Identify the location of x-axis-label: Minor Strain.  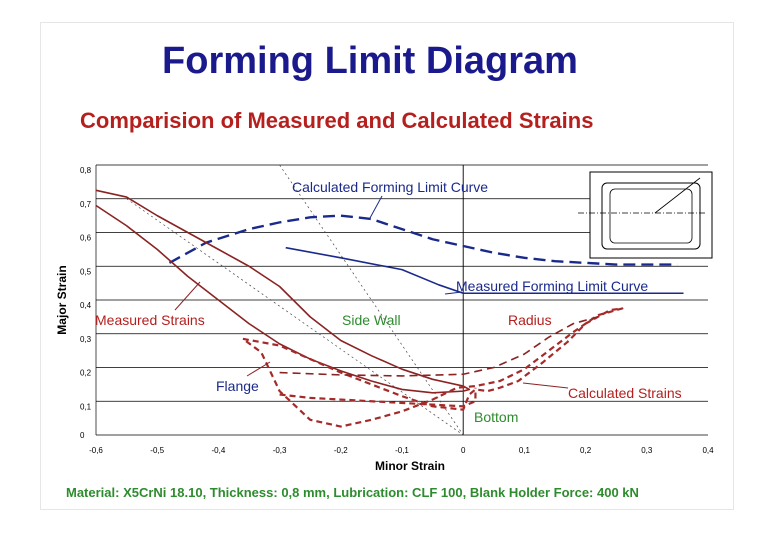
(410, 466).